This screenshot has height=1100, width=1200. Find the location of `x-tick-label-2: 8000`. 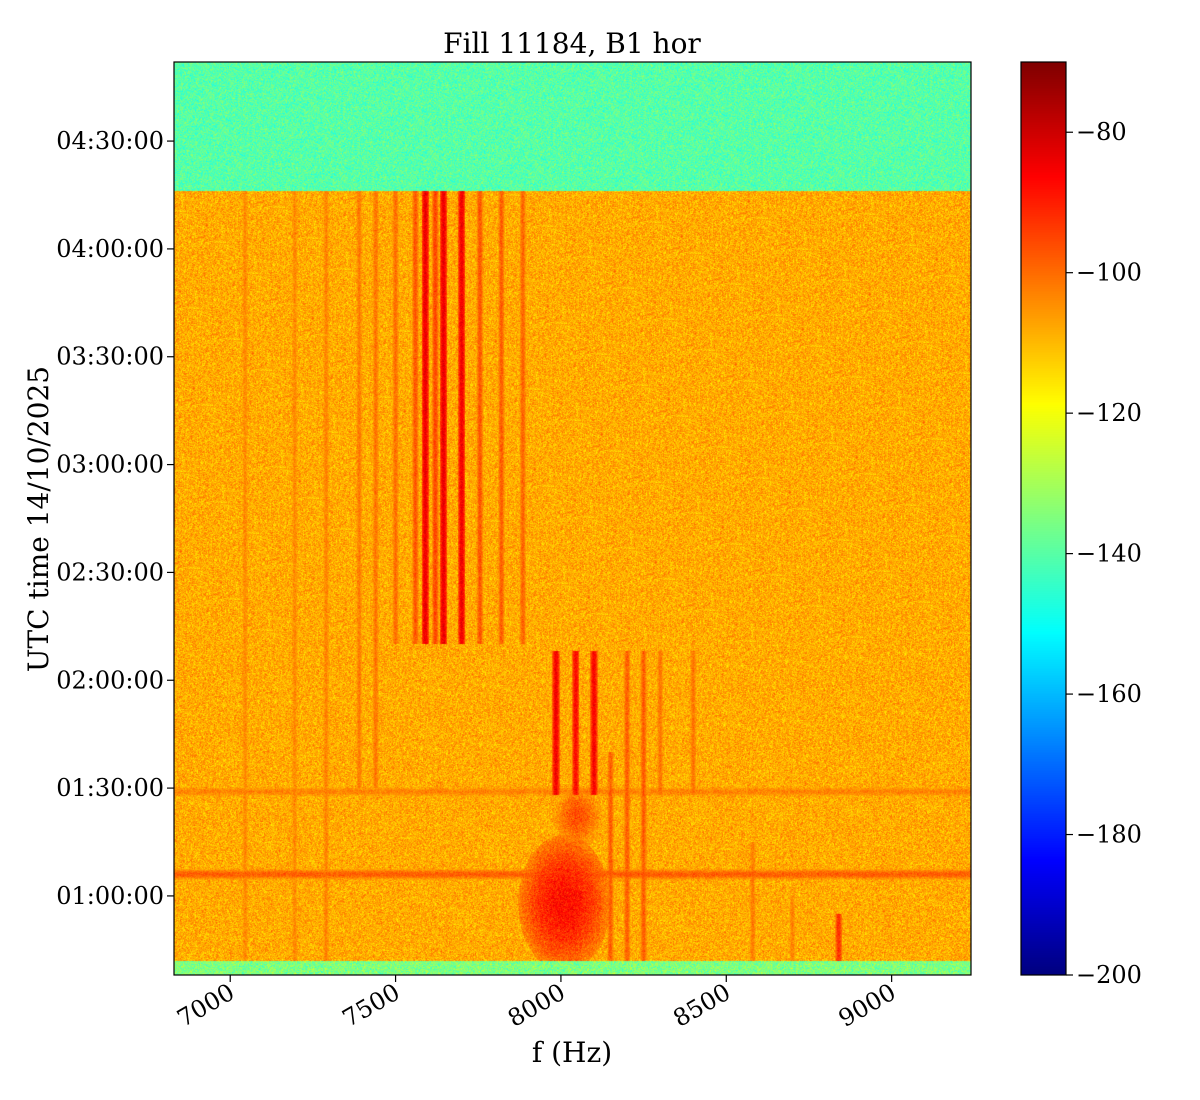

x-tick-label-2: 8000 is located at coordinates (536, 1005).